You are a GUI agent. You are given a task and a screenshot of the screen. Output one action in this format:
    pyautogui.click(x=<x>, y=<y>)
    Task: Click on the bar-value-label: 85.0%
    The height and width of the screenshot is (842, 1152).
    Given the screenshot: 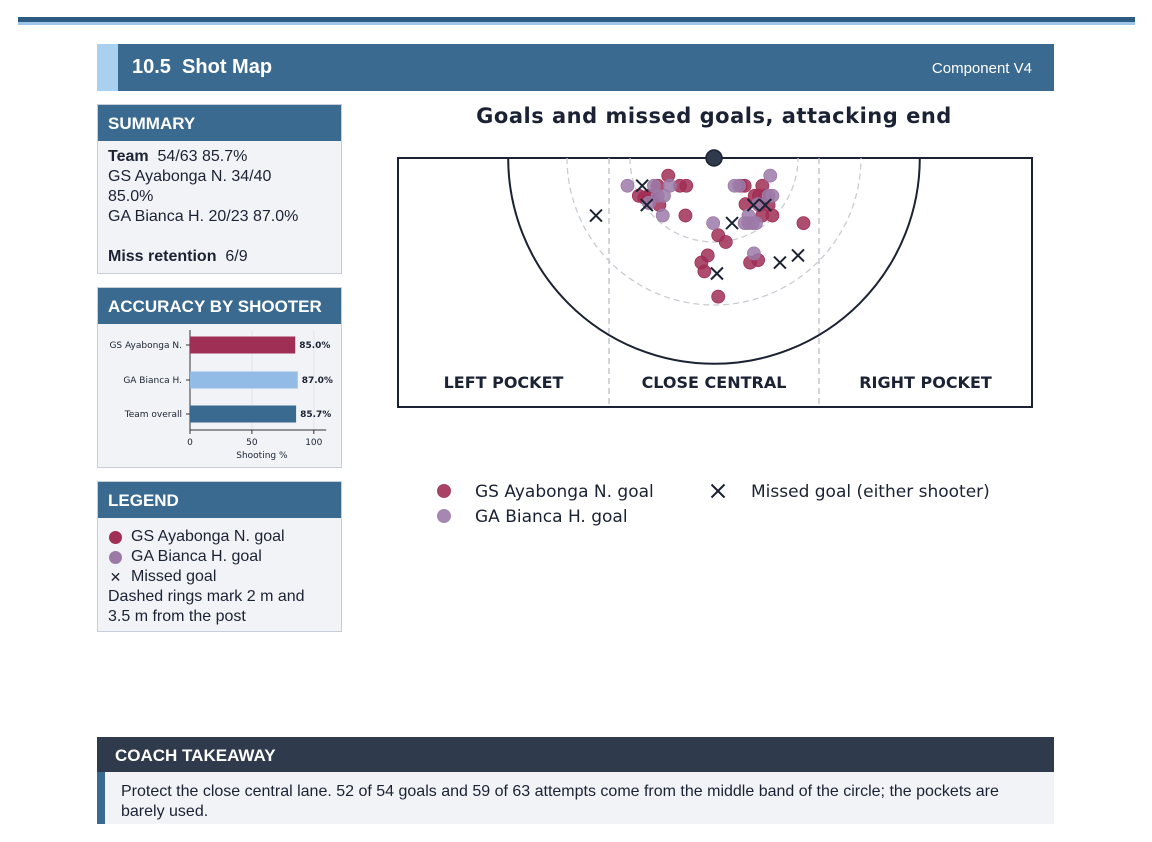 What is the action you would take?
    pyautogui.click(x=314, y=346)
    